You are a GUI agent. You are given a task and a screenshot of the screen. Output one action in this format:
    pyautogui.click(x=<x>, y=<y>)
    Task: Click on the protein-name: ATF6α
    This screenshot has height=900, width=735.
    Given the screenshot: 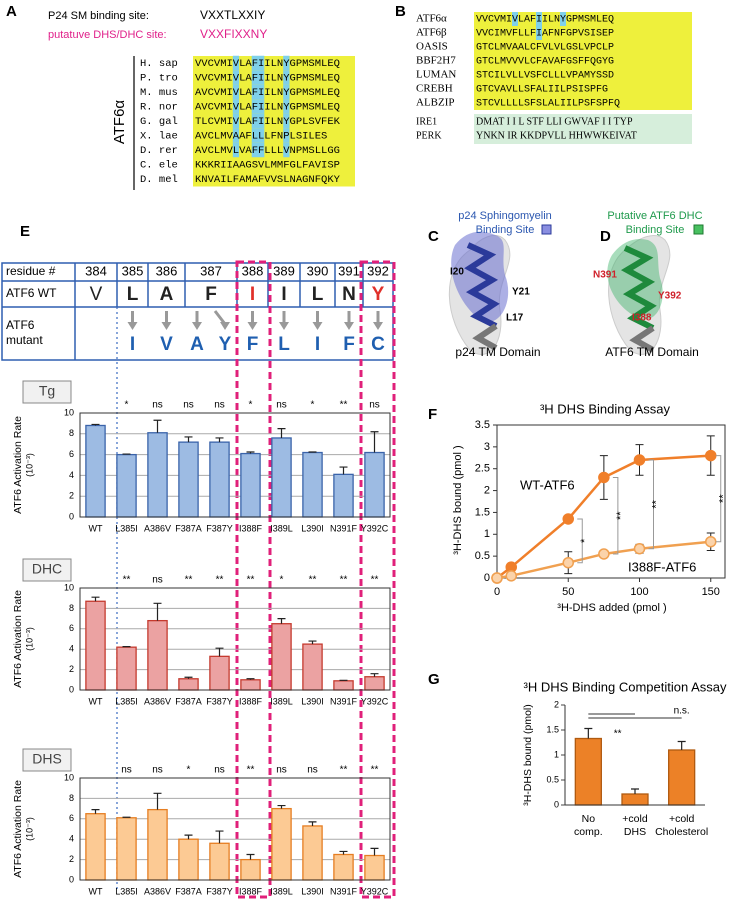 What is the action you would take?
    pyautogui.click(x=119, y=122)
    